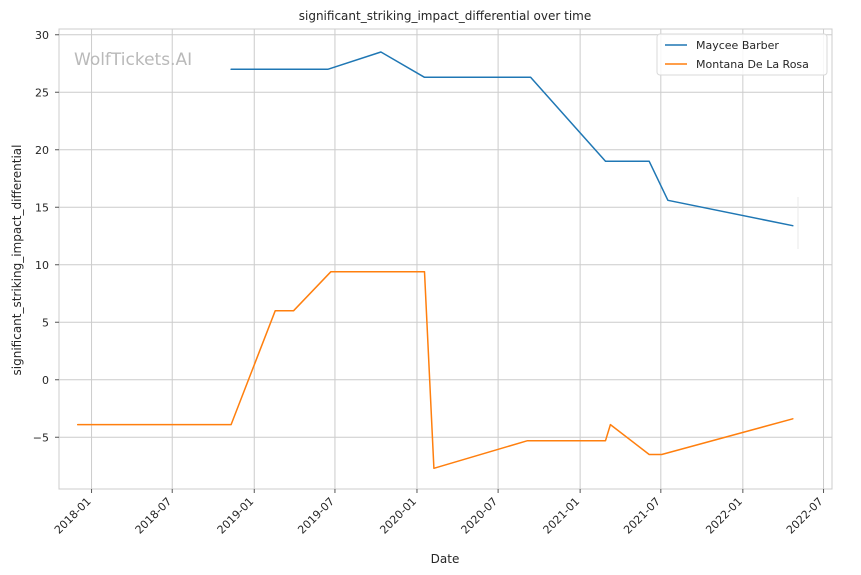  What do you see at coordinates (42, 35) in the screenshot?
I see `y-tick-label: 30` at bounding box center [42, 35].